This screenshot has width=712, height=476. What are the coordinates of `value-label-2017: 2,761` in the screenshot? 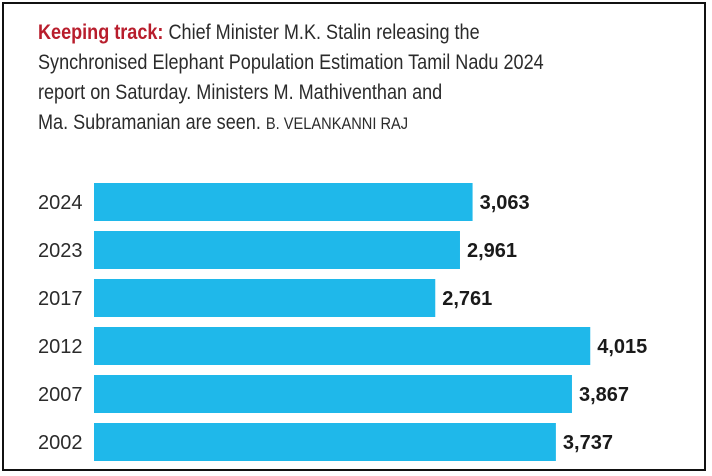 It's located at (467, 299).